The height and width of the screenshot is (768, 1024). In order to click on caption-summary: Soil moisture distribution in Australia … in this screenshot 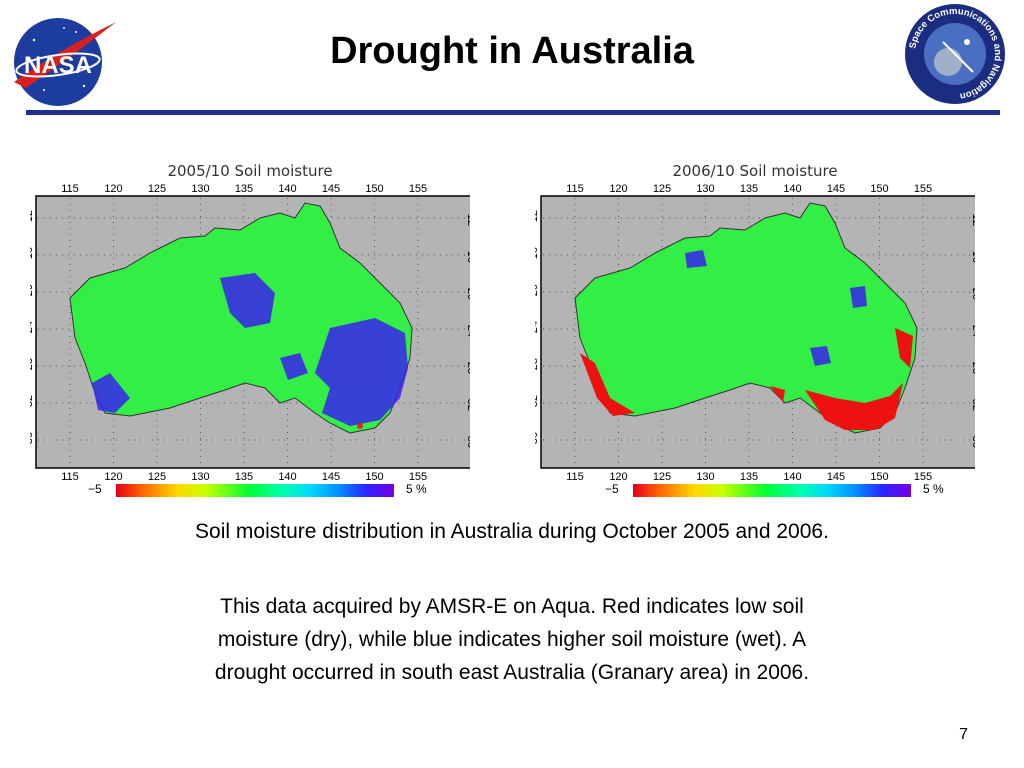, I will do `click(512, 531)`.